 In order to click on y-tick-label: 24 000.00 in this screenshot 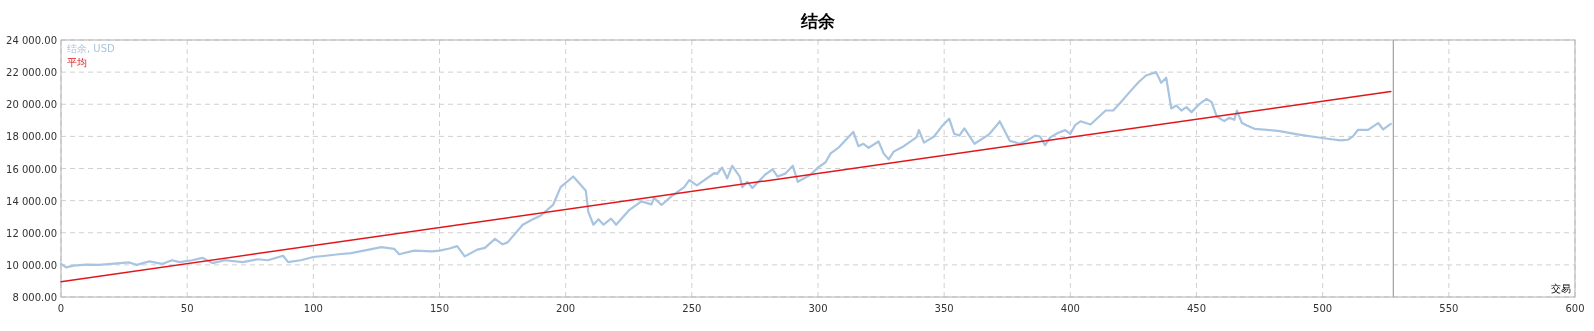, I will do `click(31, 40)`.